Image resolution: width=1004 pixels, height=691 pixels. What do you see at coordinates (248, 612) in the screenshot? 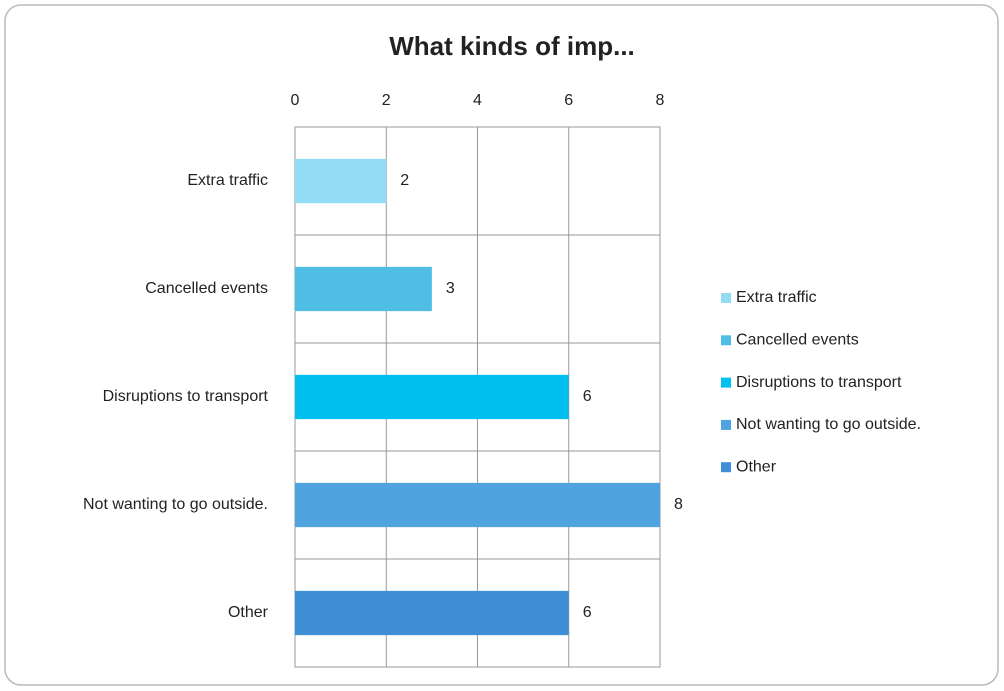
I see `y-tick-label: Other` at bounding box center [248, 612].